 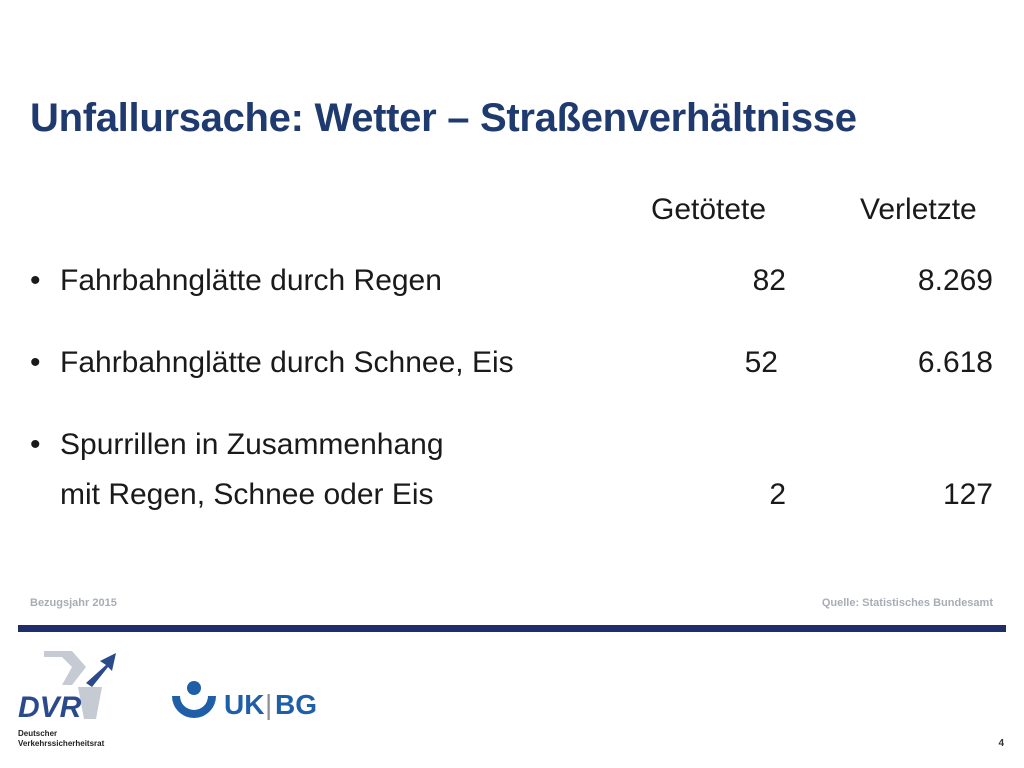 I want to click on svg-text: DVR, so click(x=50, y=707).